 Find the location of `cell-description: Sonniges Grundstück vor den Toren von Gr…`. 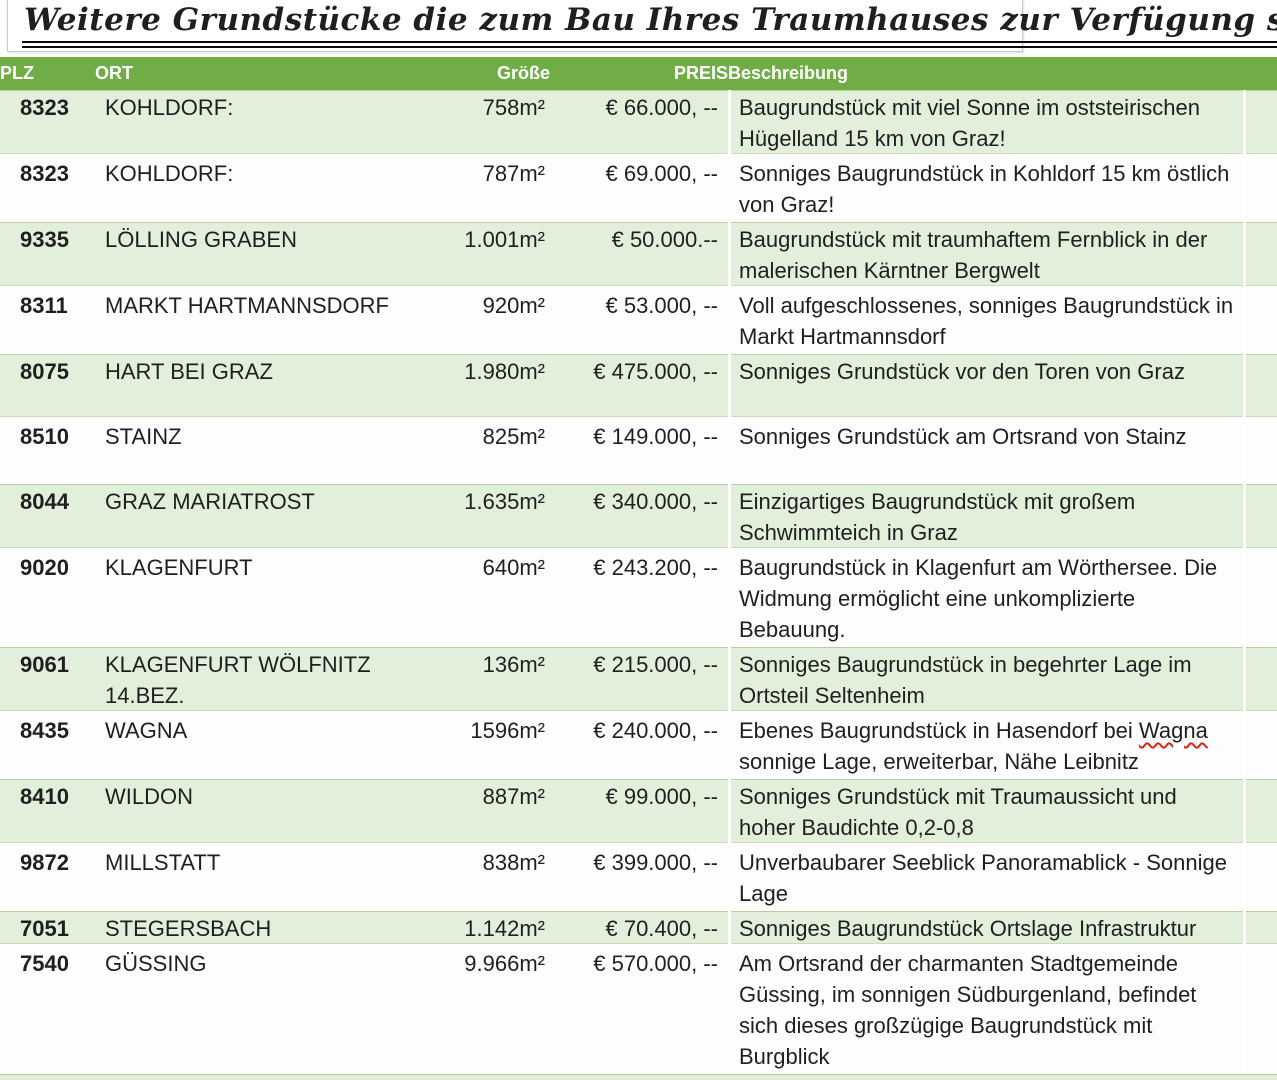

cell-description: Sonniges Grundstück vor den Toren von Gr… is located at coordinates (985, 385).